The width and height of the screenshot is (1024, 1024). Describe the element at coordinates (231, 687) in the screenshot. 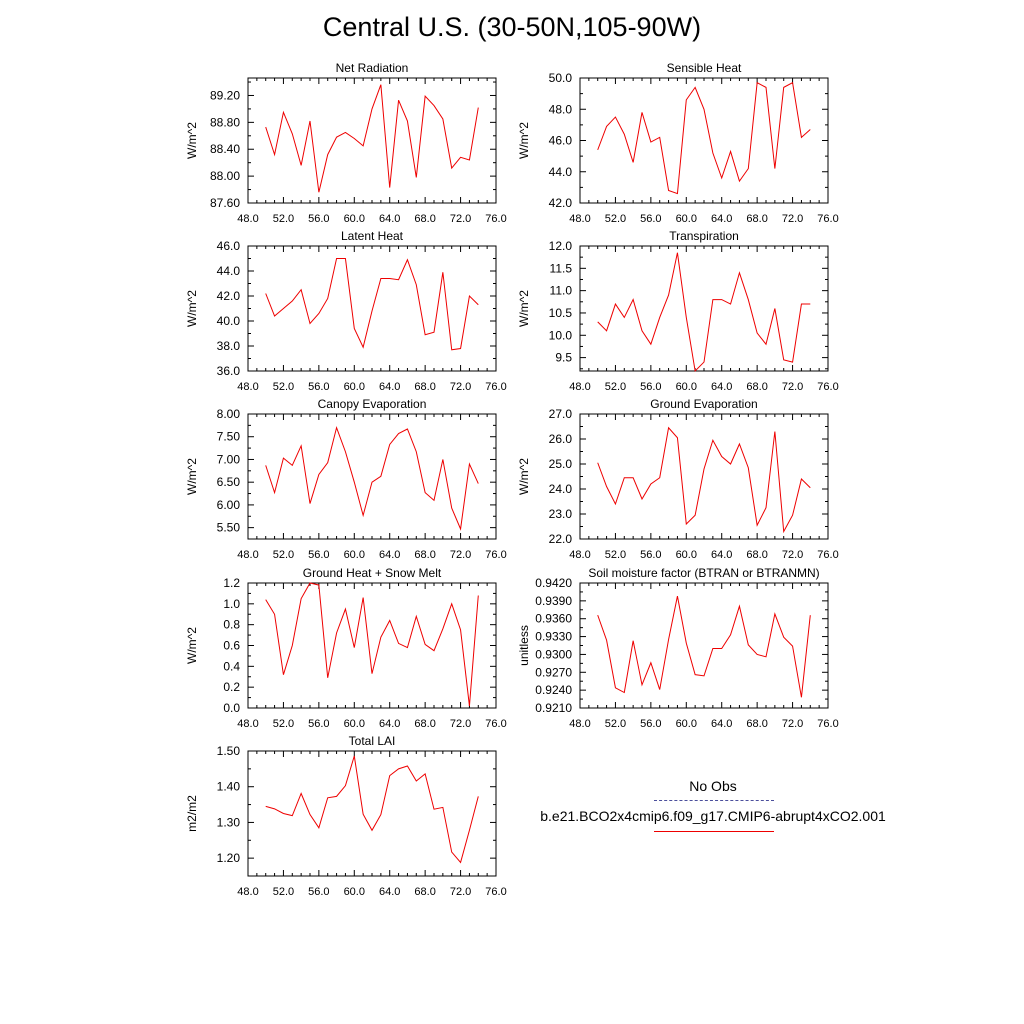

I see `y-tick-label: 0.2` at that location.